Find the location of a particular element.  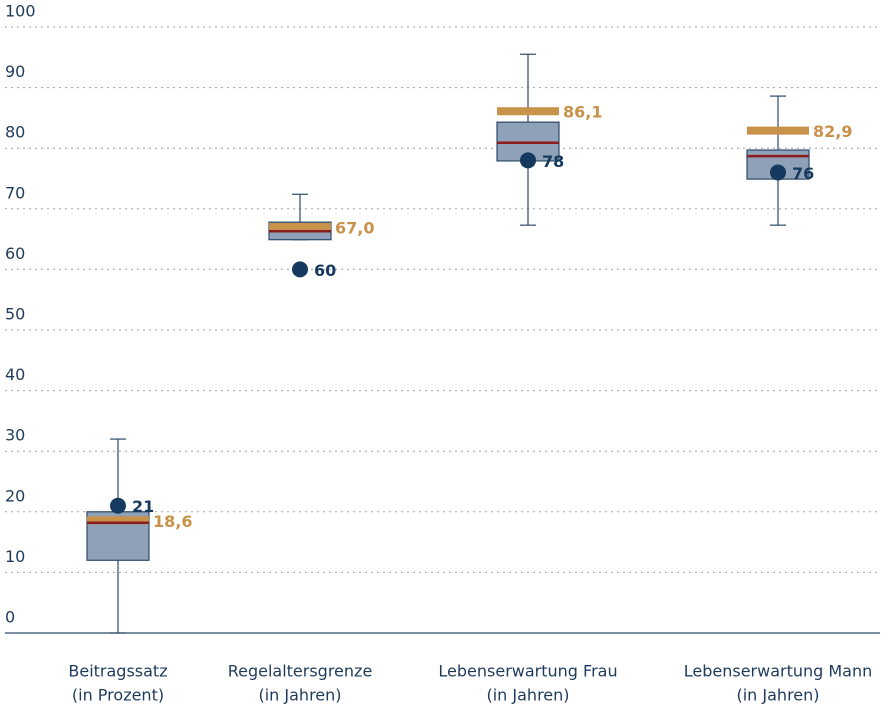

point-label: 78 is located at coordinates (553, 161).